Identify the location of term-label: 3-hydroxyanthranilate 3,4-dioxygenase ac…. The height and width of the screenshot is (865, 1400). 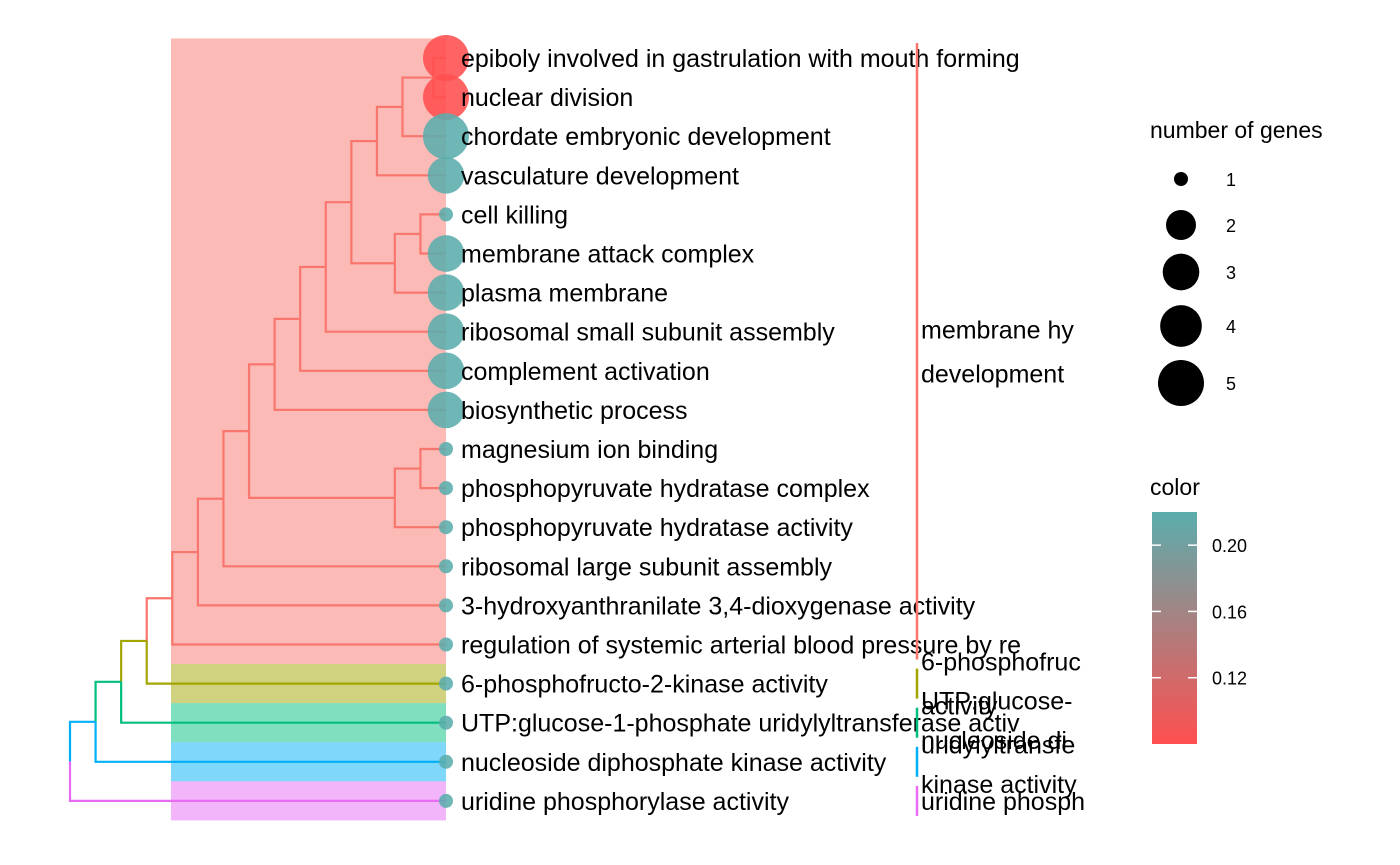
(718, 606).